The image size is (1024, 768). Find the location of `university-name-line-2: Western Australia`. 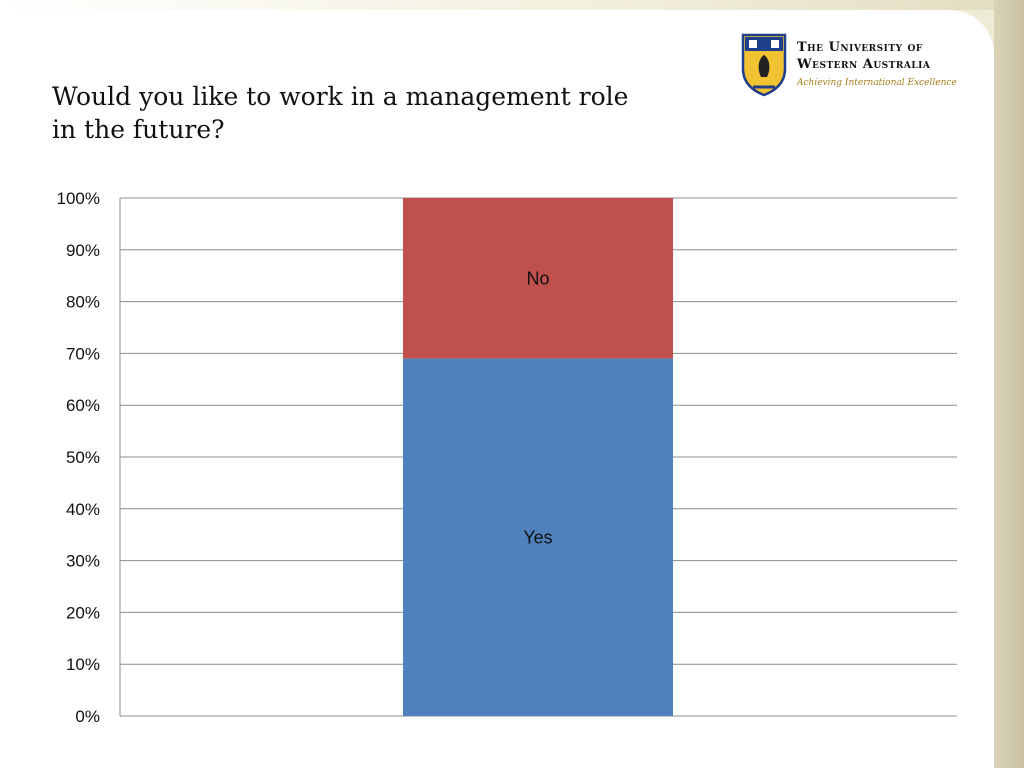

university-name-line-2: Western Australia is located at coordinates (864, 64).